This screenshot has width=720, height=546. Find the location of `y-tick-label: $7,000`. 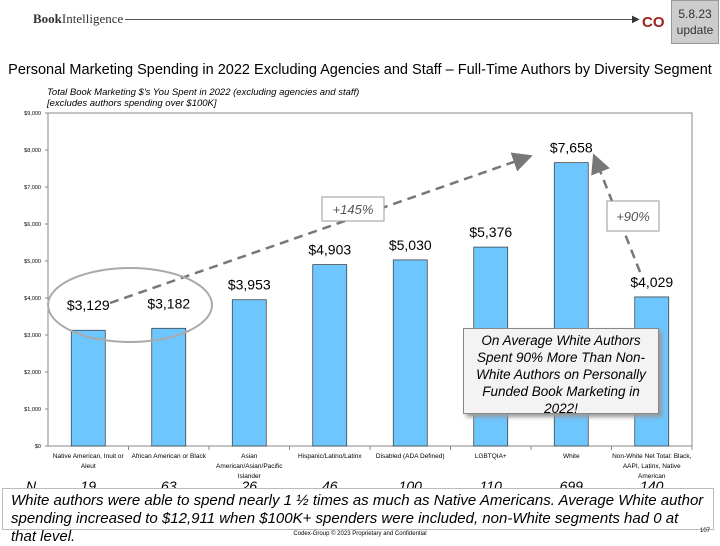

y-tick-label: $7,000 is located at coordinates (32, 188).